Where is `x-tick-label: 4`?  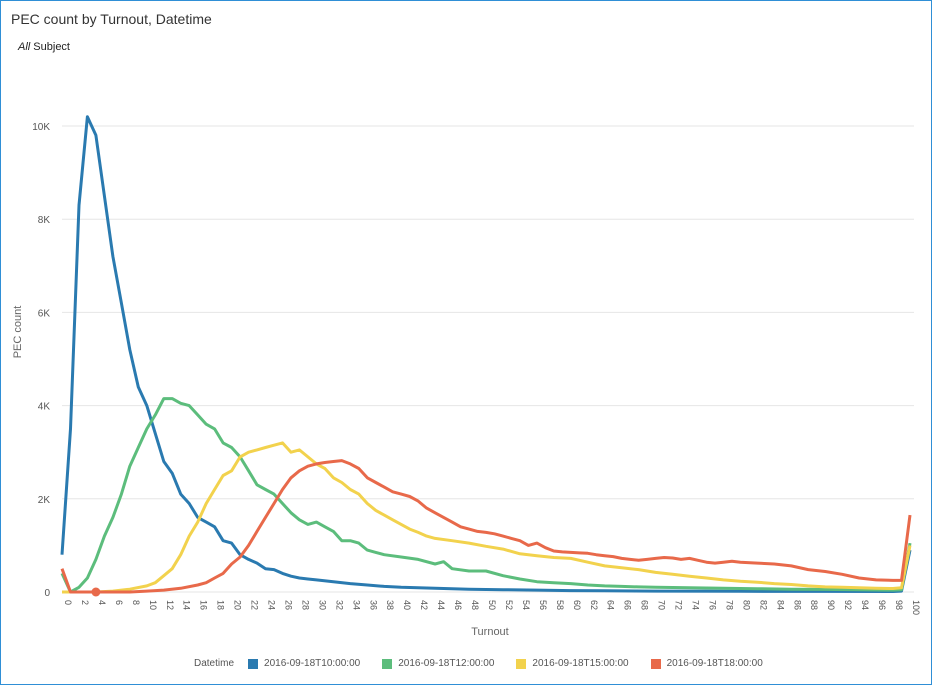
x-tick-label: 4 is located at coordinates (102, 602).